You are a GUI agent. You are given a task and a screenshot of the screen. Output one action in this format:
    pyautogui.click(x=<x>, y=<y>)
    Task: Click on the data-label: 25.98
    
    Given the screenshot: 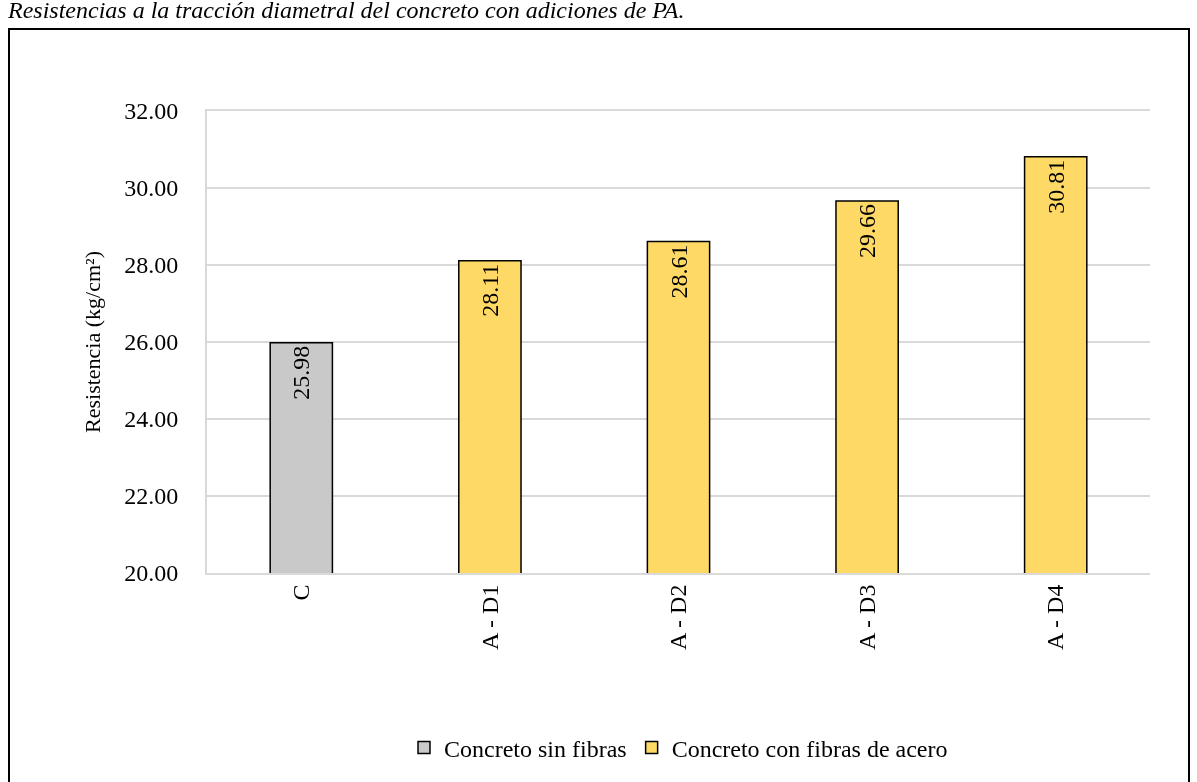 What is the action you would take?
    pyautogui.click(x=301, y=372)
    